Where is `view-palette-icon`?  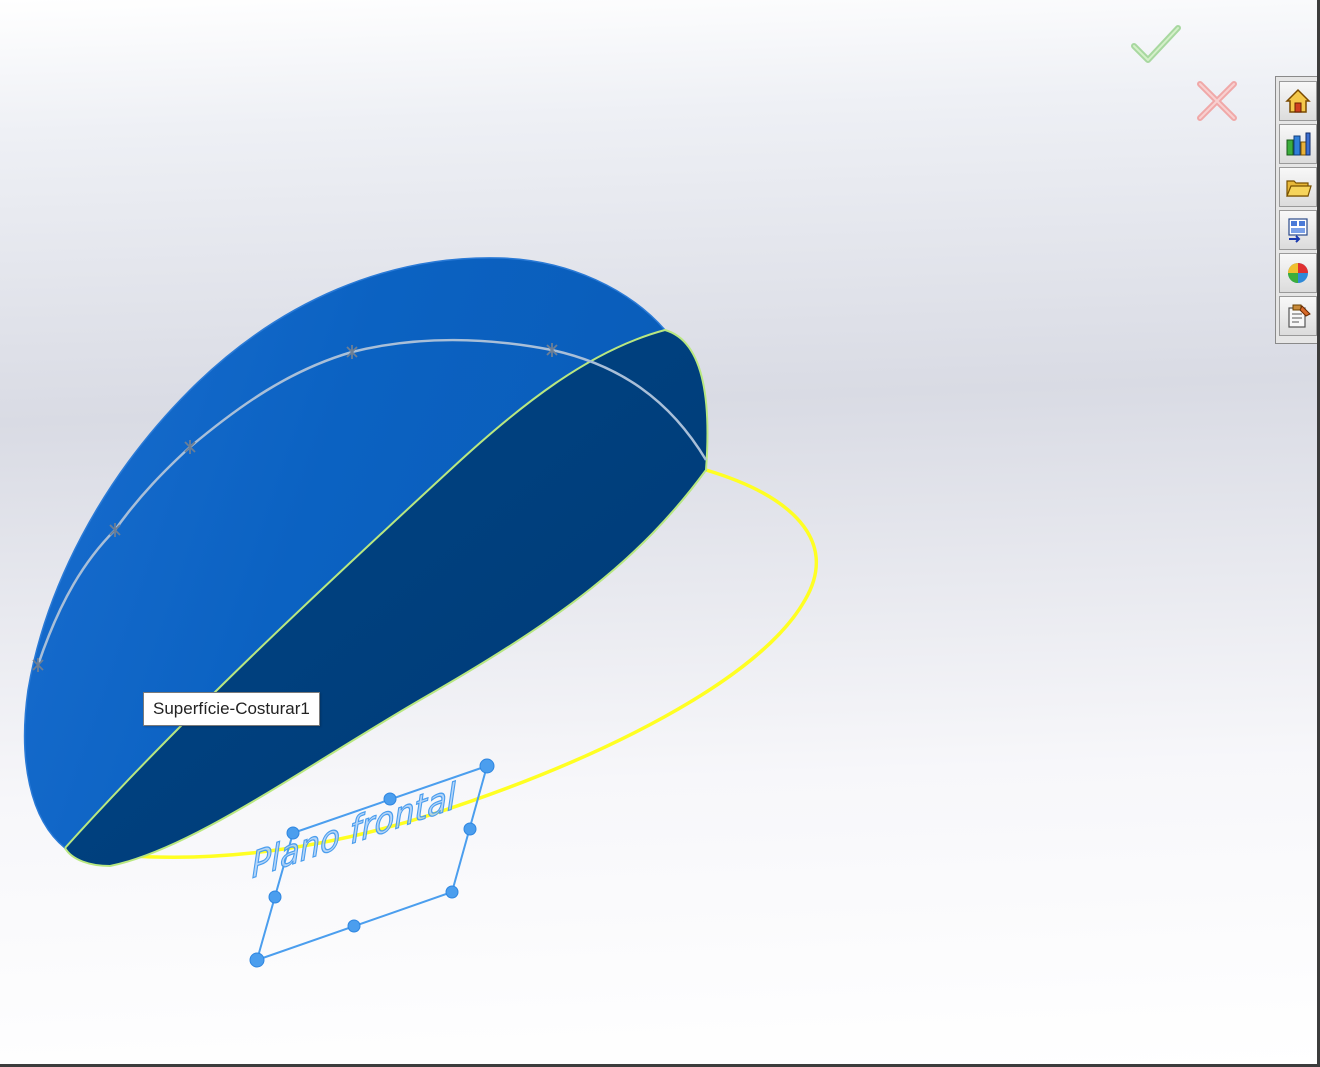 view-palette-icon is located at coordinates (1298, 230).